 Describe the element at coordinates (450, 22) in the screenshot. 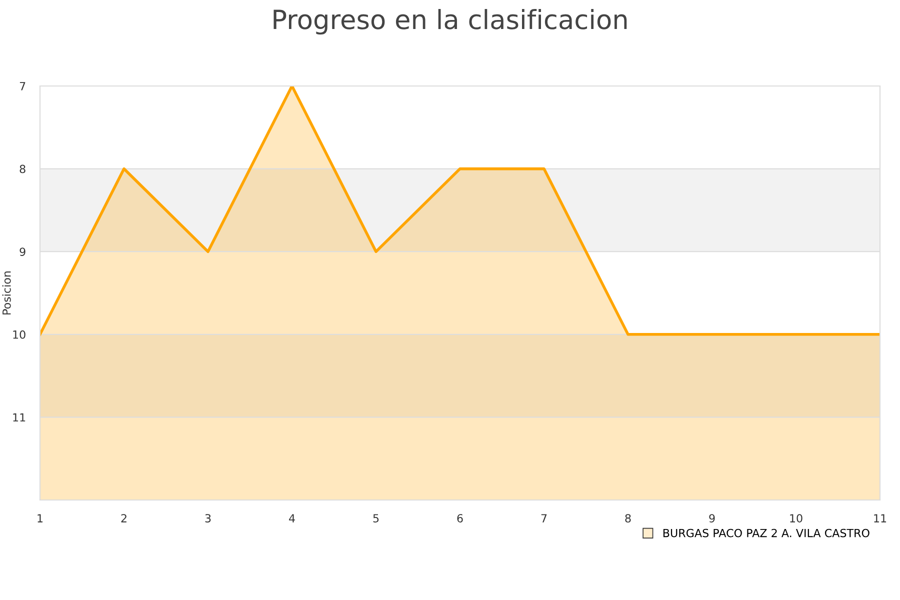

I see `chart-title: Progreso en la clasificacion` at that location.